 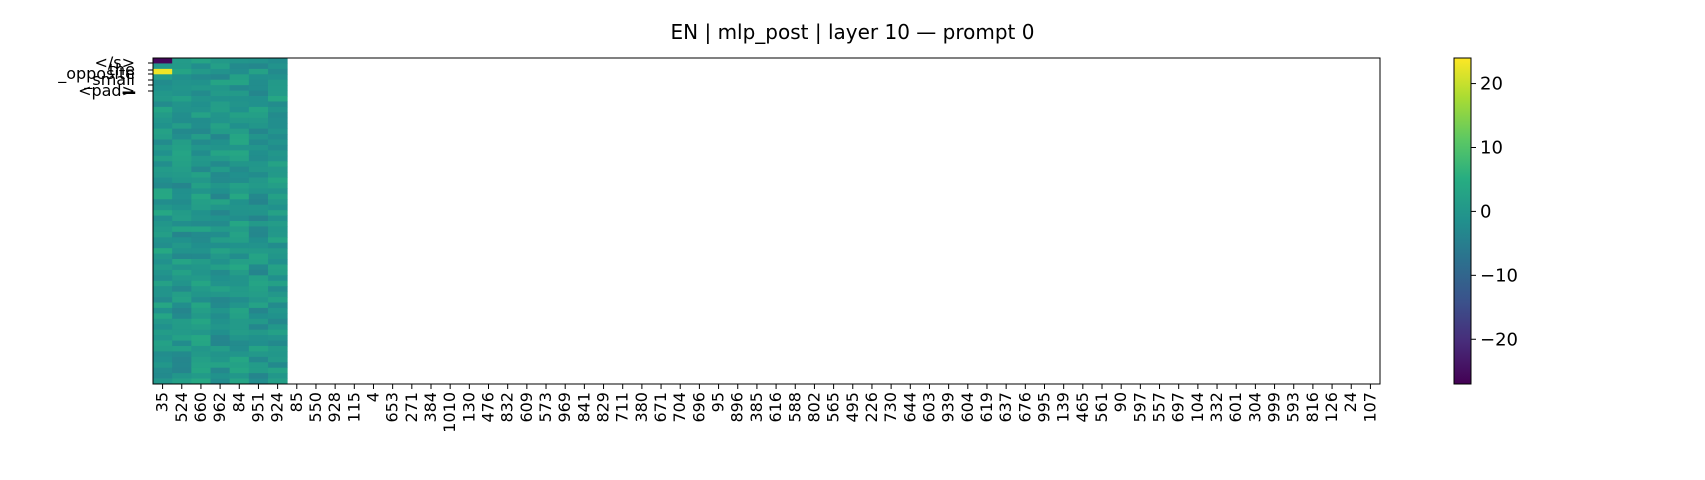 What do you see at coordinates (1063, 407) in the screenshot?
I see `x-tick-label: 139` at bounding box center [1063, 407].